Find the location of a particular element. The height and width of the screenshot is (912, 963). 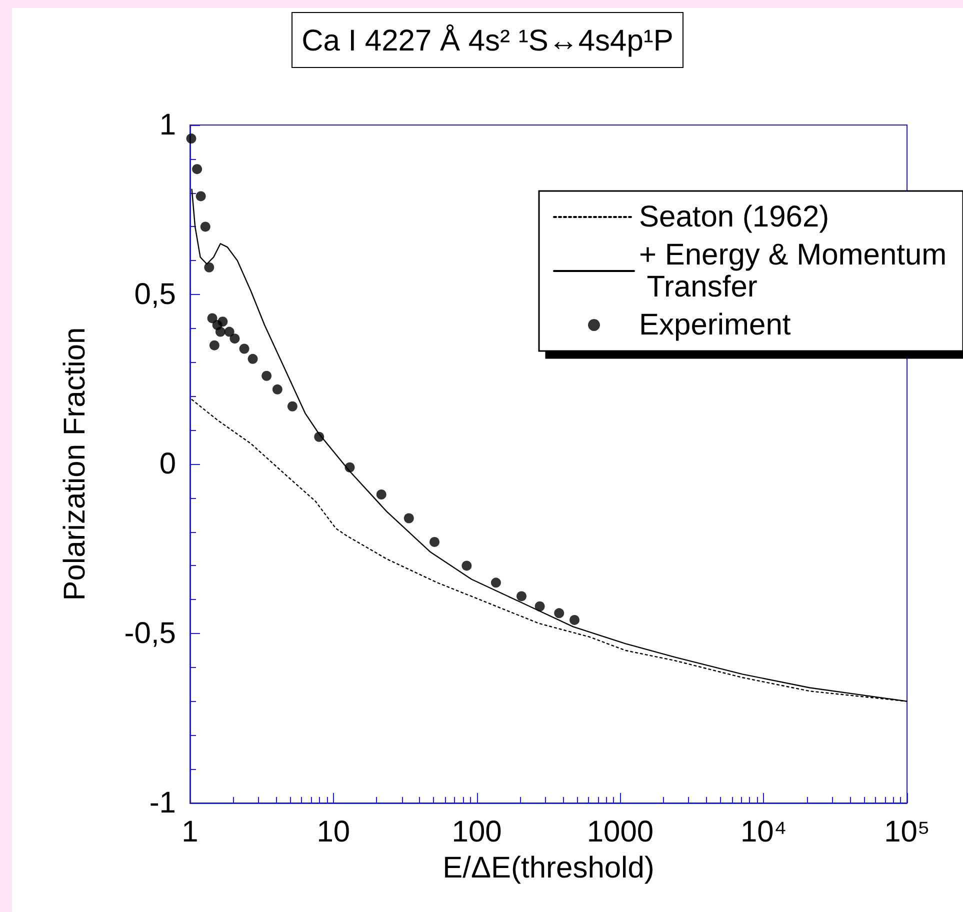

y-axis-title: Polarization Fraction is located at coordinates (75, 464).